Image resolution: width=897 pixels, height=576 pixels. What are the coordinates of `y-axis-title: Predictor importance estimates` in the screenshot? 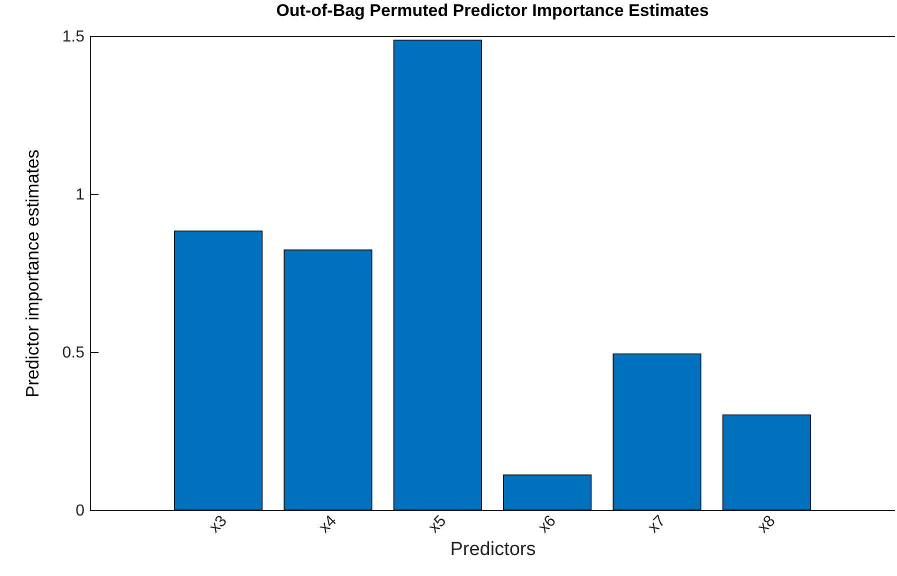 It's located at (32, 273).